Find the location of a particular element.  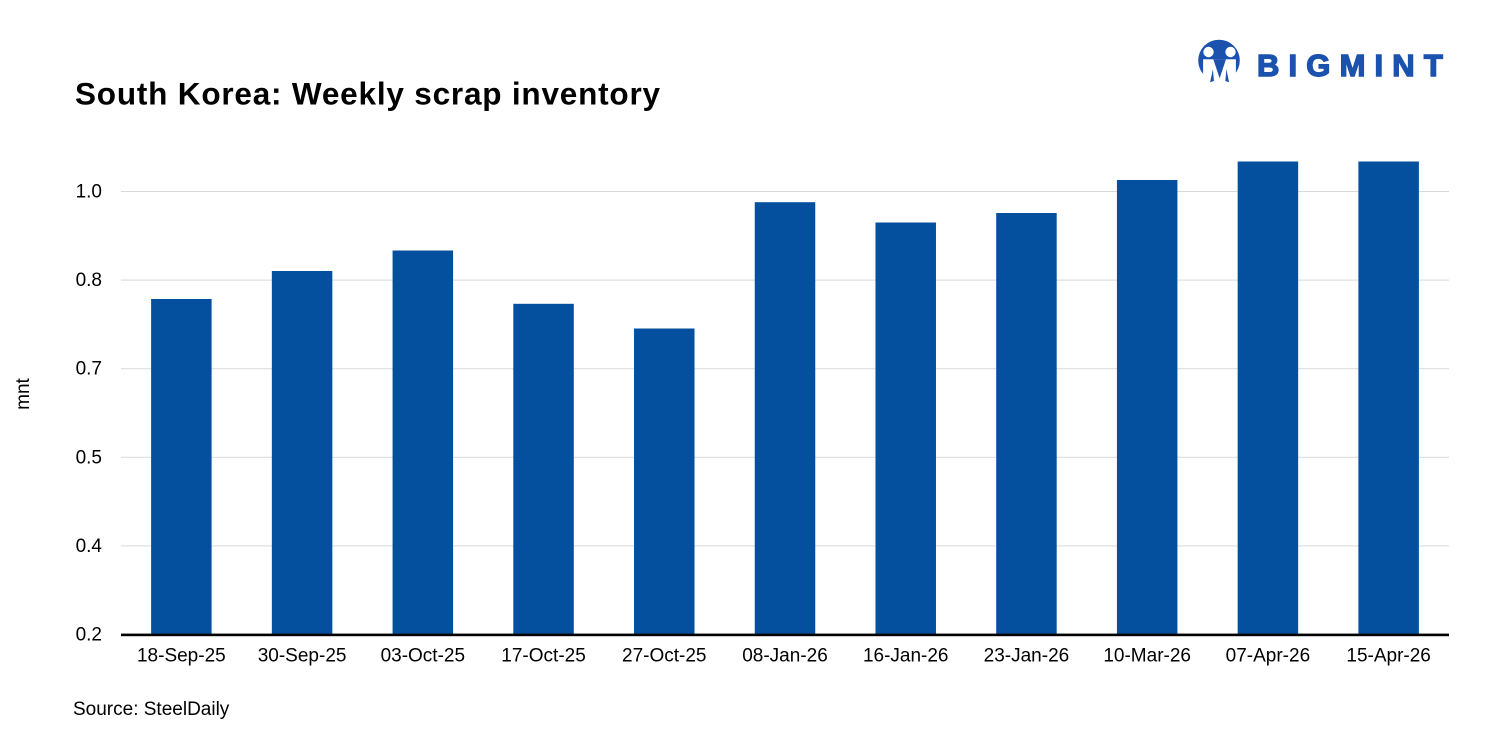

svg-text: 27-Oct-25 is located at coordinates (664, 656).